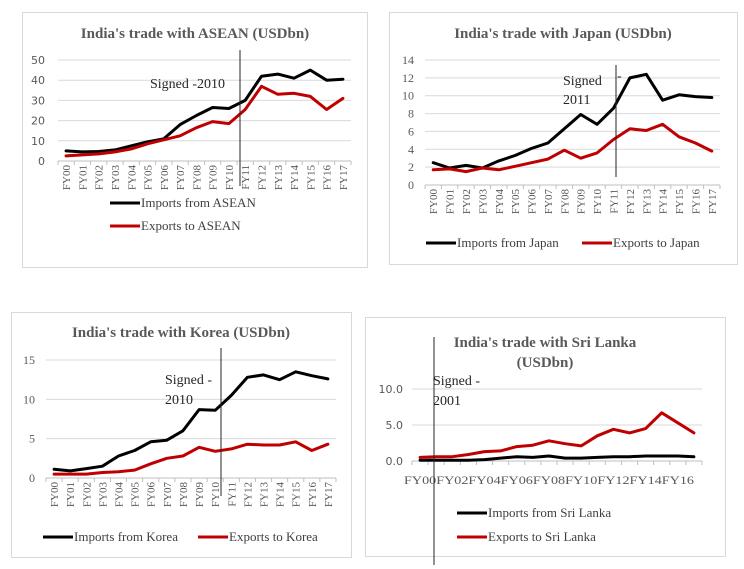 The height and width of the screenshot is (569, 744). What do you see at coordinates (619, 76) in the screenshot?
I see `signed-annotation-dash: -` at bounding box center [619, 76].